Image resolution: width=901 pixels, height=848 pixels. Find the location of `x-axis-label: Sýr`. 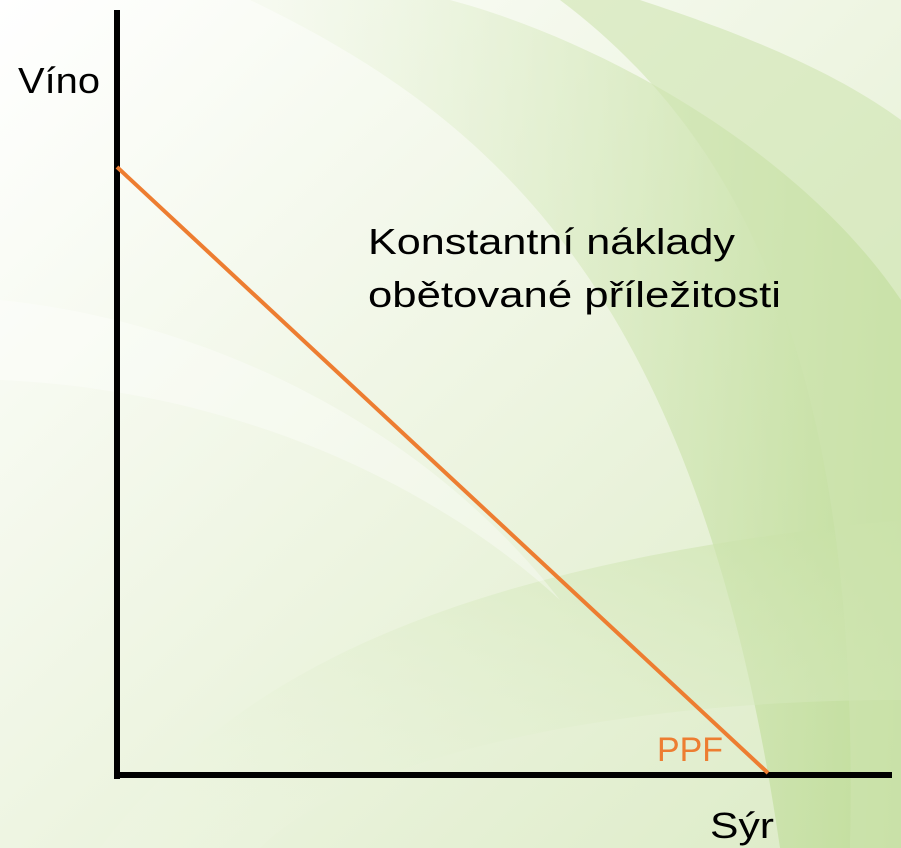

x-axis-label: Sýr is located at coordinates (742, 825).